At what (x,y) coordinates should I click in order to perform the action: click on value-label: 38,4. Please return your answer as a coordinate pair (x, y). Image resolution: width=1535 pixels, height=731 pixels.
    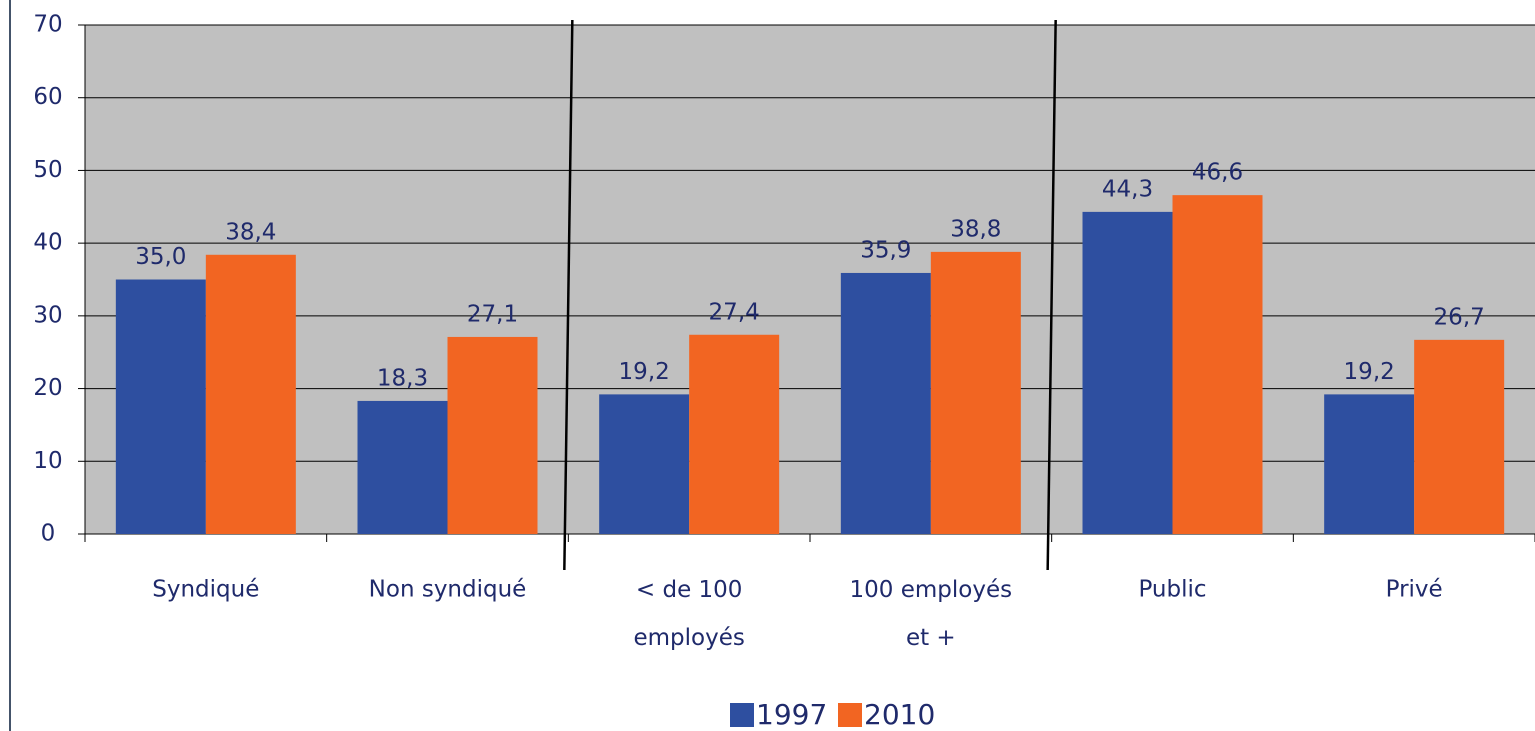
    Looking at the image, I should click on (250, 232).